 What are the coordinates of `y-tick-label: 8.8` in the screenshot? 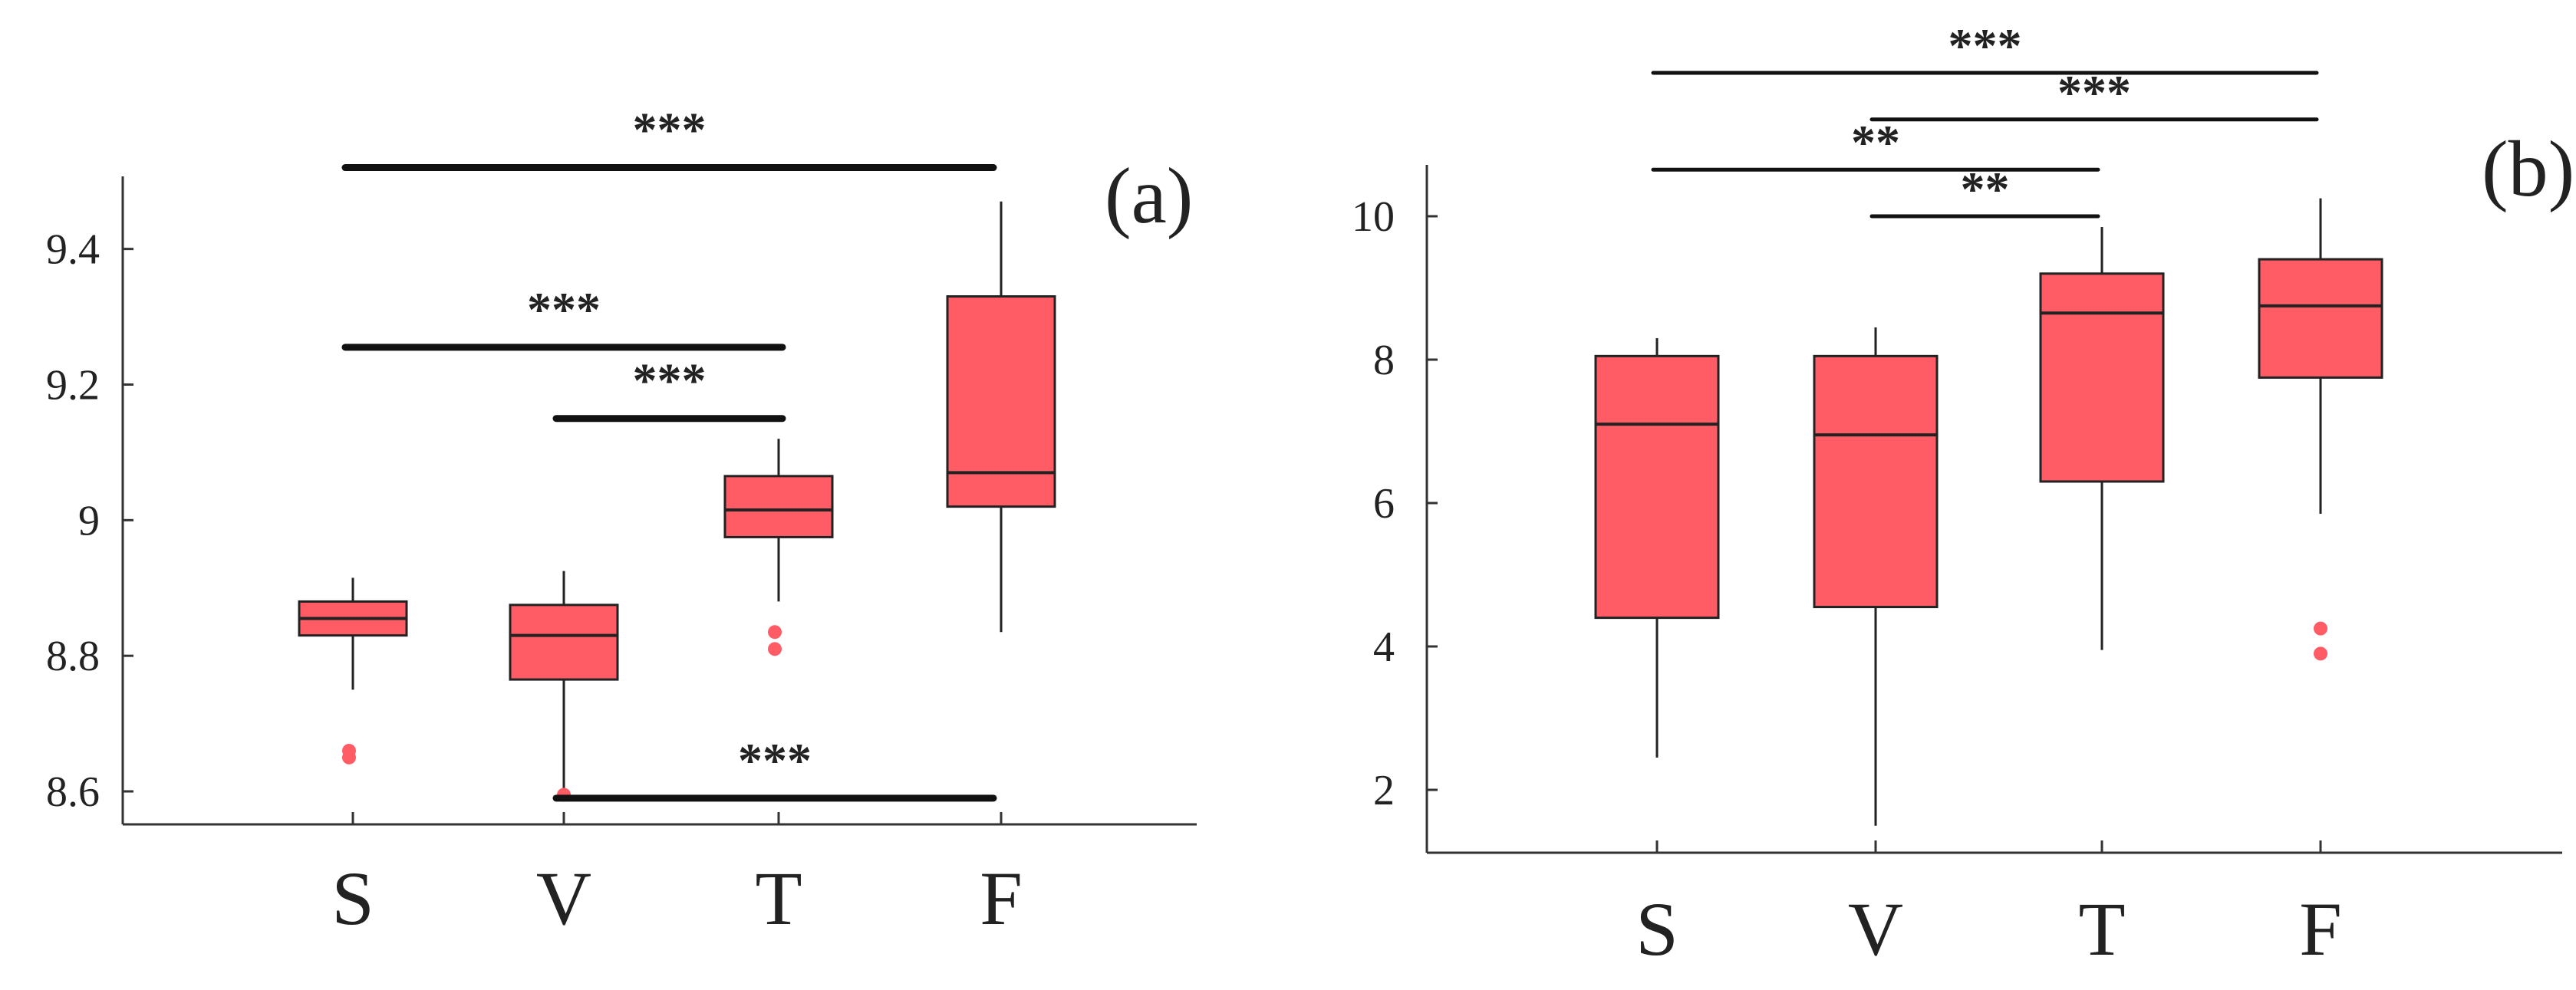 It's located at (73, 657).